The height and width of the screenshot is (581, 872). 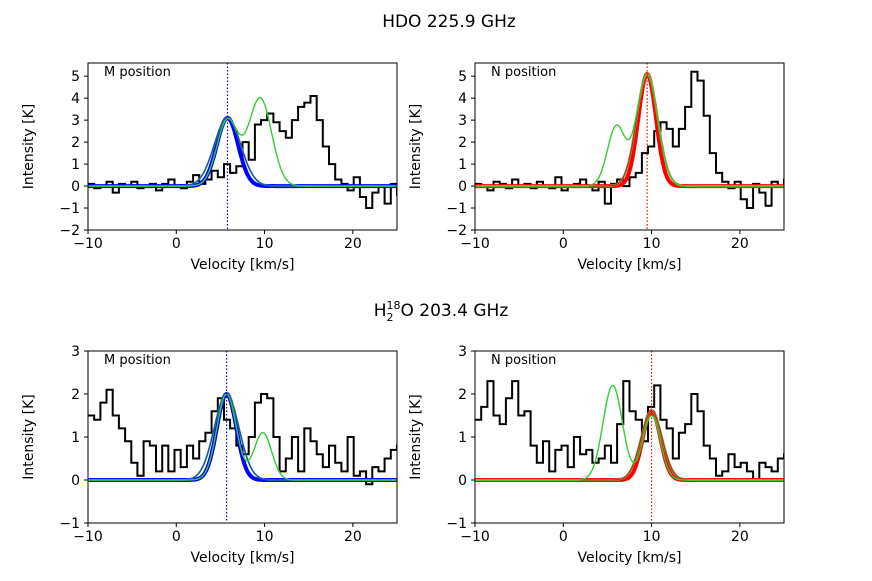 I want to click on title-sub-2: 2, so click(x=390, y=317).